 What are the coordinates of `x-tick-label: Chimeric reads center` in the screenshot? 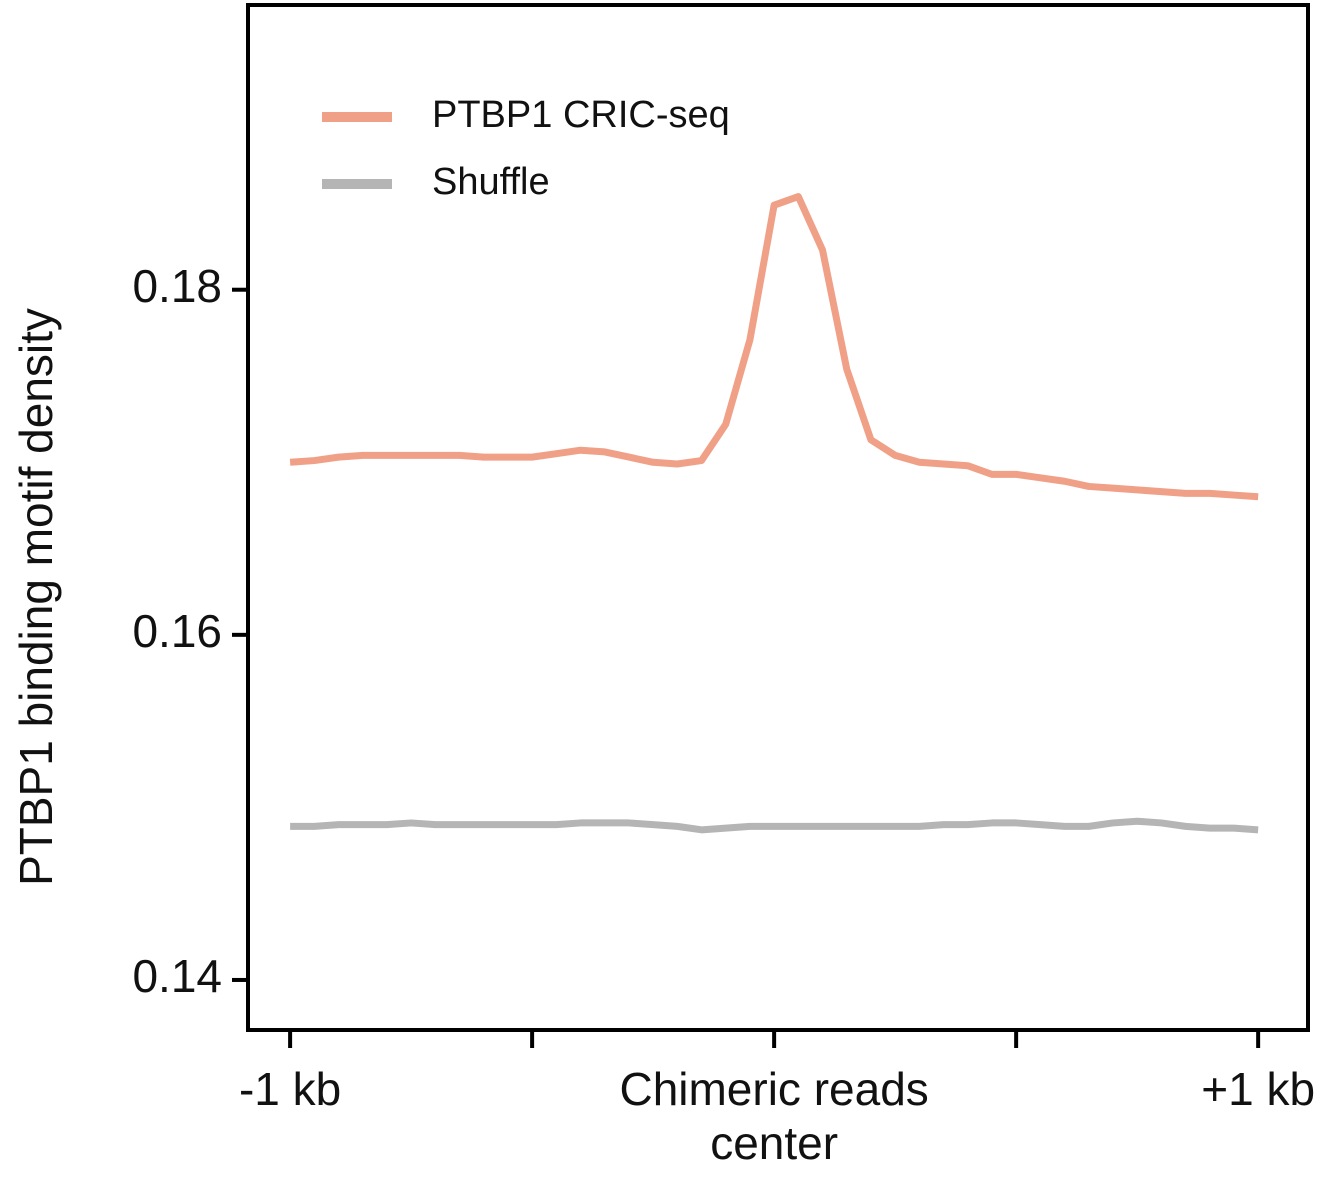 It's located at (774, 1116).